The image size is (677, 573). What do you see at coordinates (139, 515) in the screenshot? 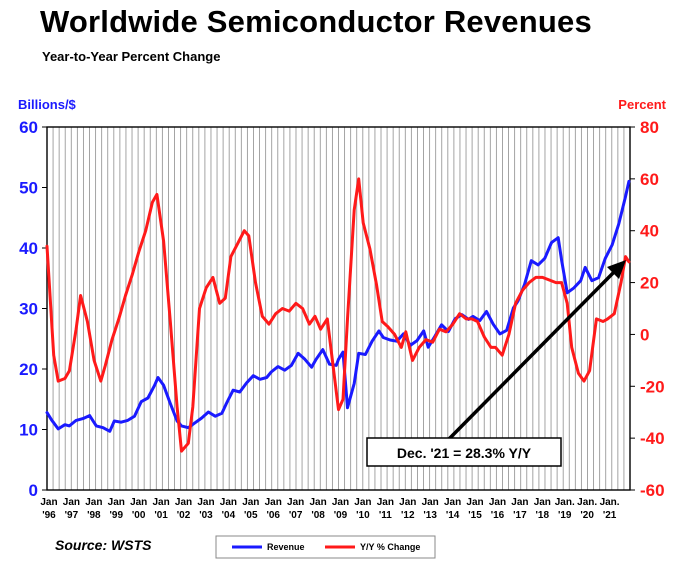
I see `x-tick-label-bottom: '00` at bounding box center [139, 515].